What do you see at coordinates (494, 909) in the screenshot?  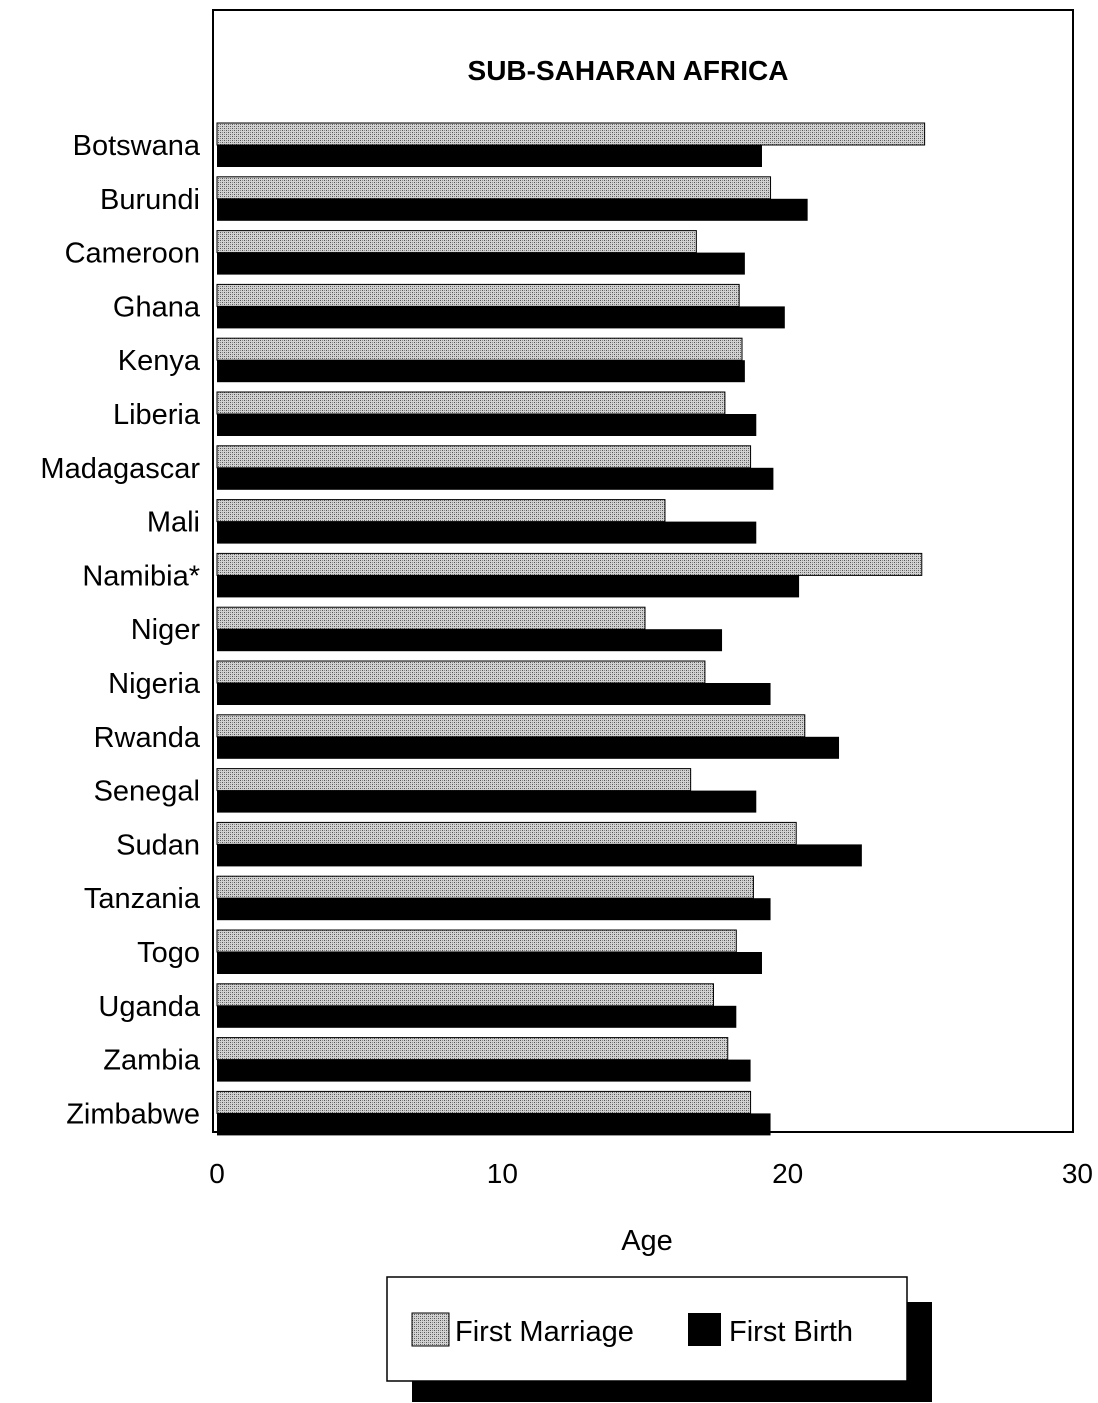 I see `bar-first-birth-tanzania` at bounding box center [494, 909].